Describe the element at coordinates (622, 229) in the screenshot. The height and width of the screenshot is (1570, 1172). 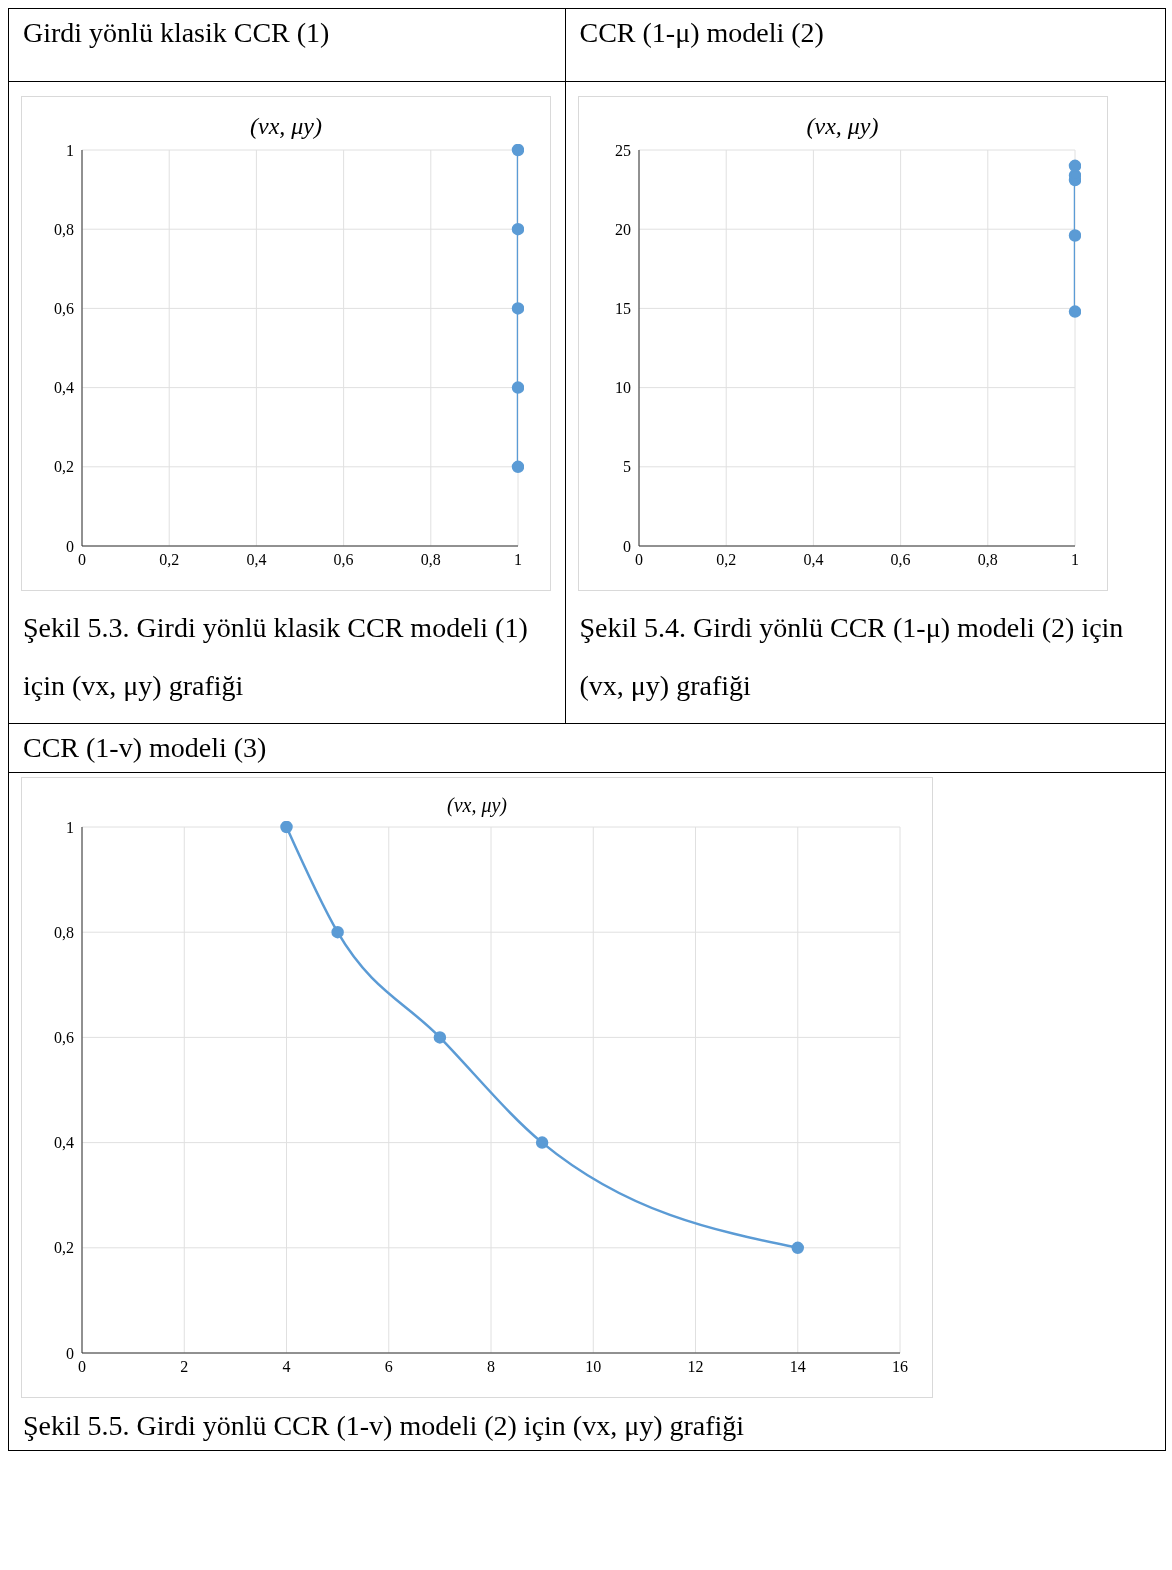
I see `y-tick-label: 20` at that location.